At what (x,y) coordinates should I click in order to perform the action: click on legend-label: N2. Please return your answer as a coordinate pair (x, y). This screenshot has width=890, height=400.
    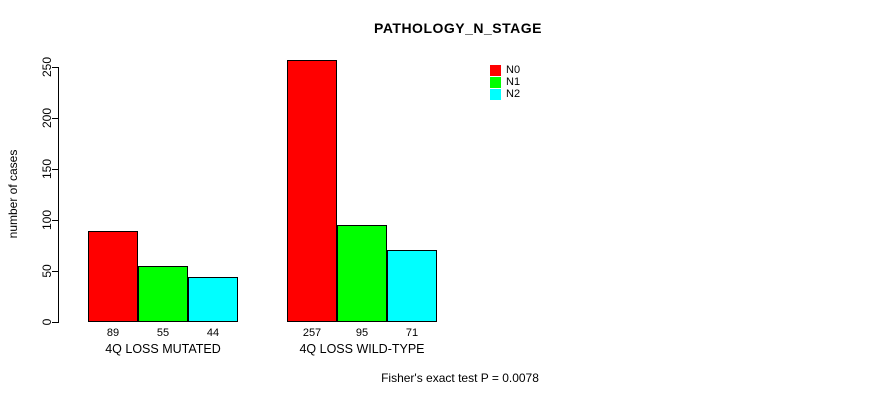
    Looking at the image, I should click on (513, 94).